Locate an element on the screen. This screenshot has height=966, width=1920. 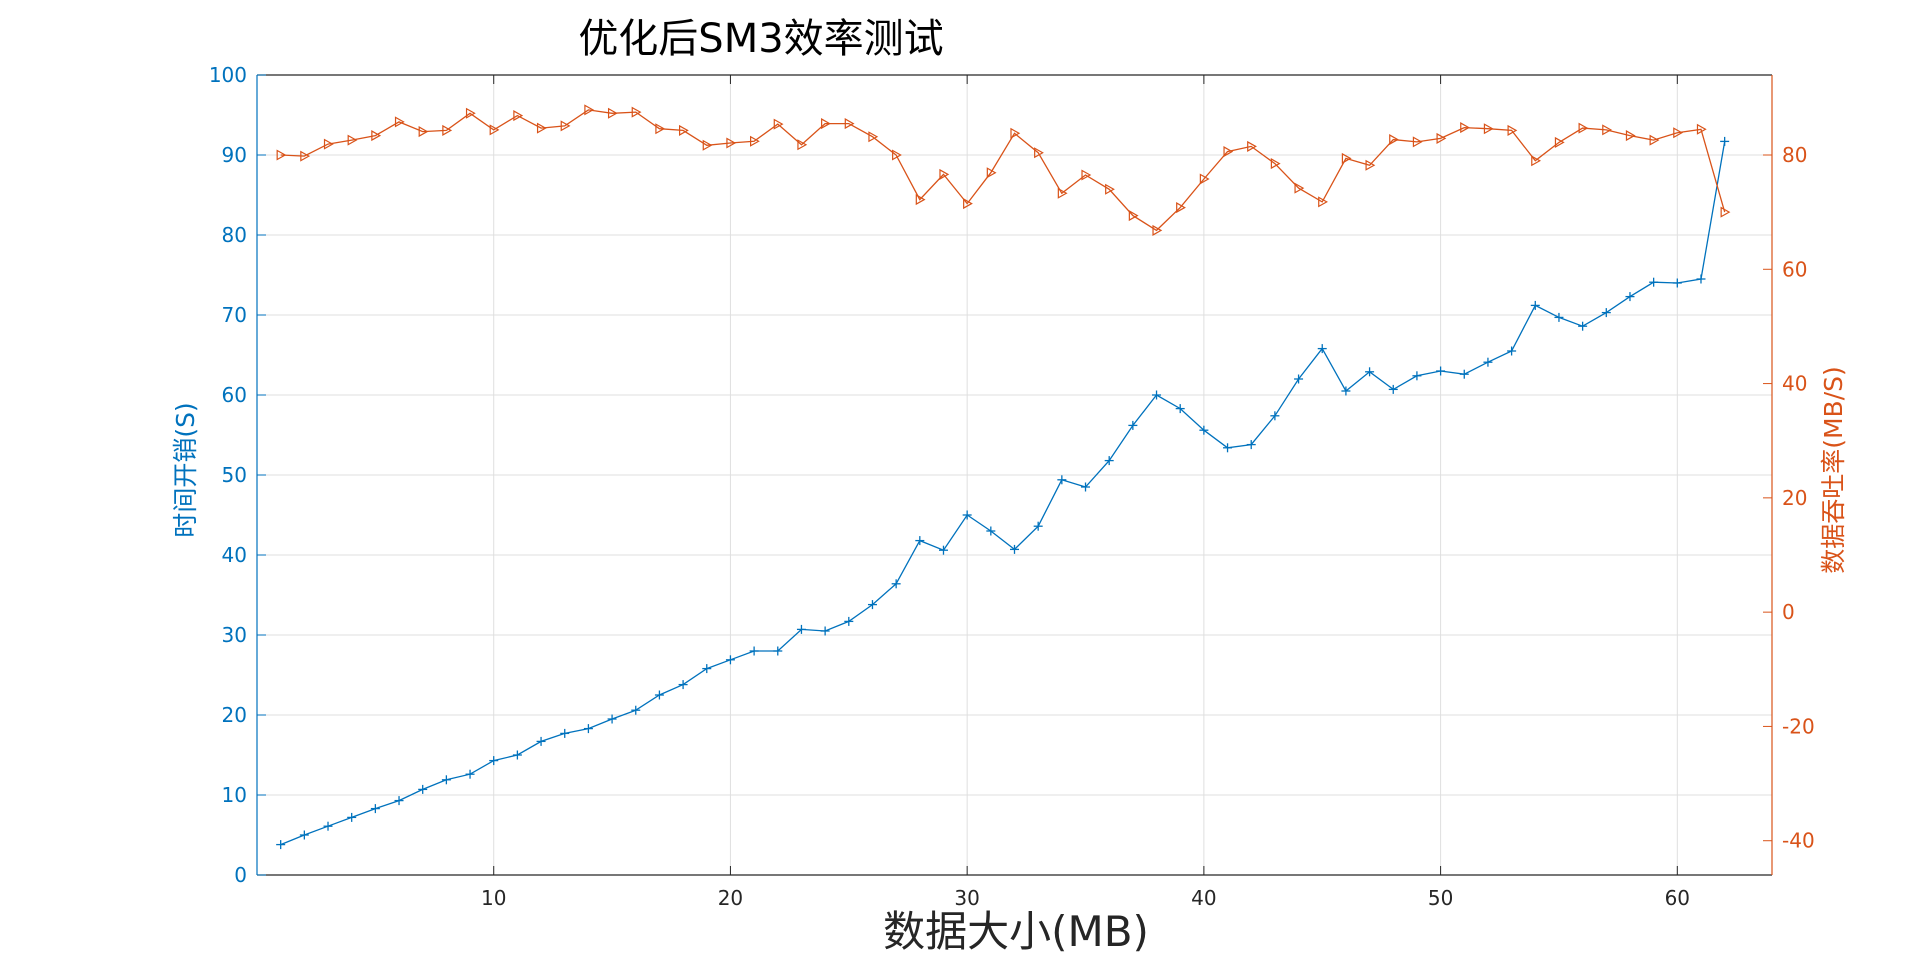
y-left-tick-label: 100 is located at coordinates (228, 75).